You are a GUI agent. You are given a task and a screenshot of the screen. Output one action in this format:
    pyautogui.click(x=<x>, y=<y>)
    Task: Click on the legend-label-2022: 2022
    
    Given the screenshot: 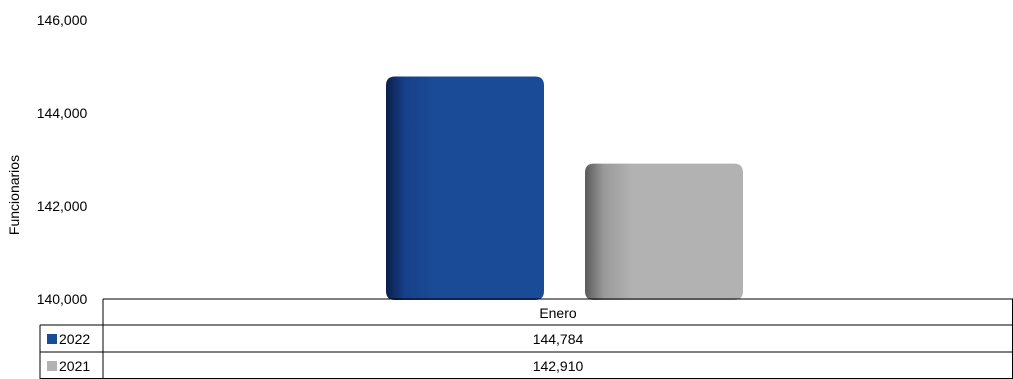 What is the action you would take?
    pyautogui.click(x=74, y=339)
    